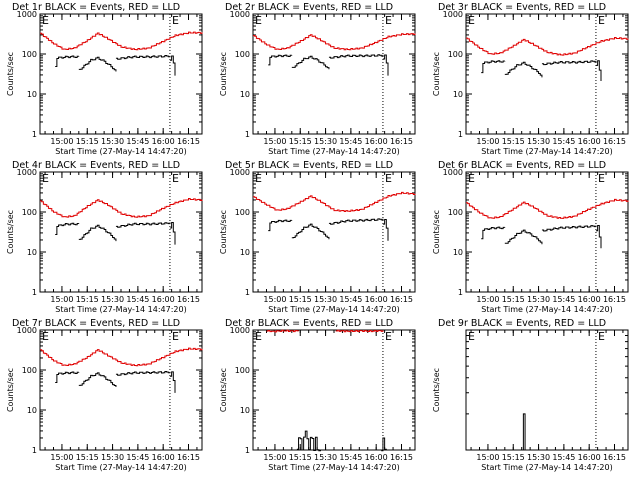  What do you see at coordinates (309, 7) in the screenshot?
I see `chart-title: Det 2r BLACK = Events, RED = LLD` at bounding box center [309, 7].